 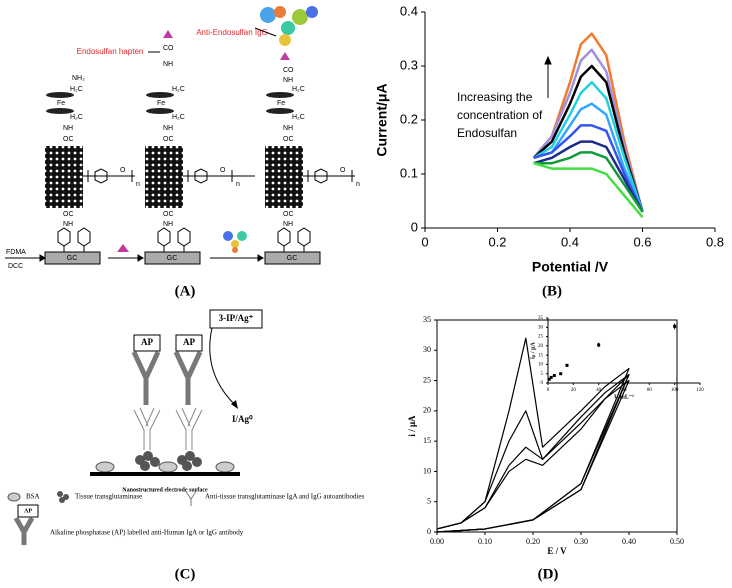 What do you see at coordinates (541, 355) in the screenshot?
I see `y-tick-label: 15` at bounding box center [541, 355].